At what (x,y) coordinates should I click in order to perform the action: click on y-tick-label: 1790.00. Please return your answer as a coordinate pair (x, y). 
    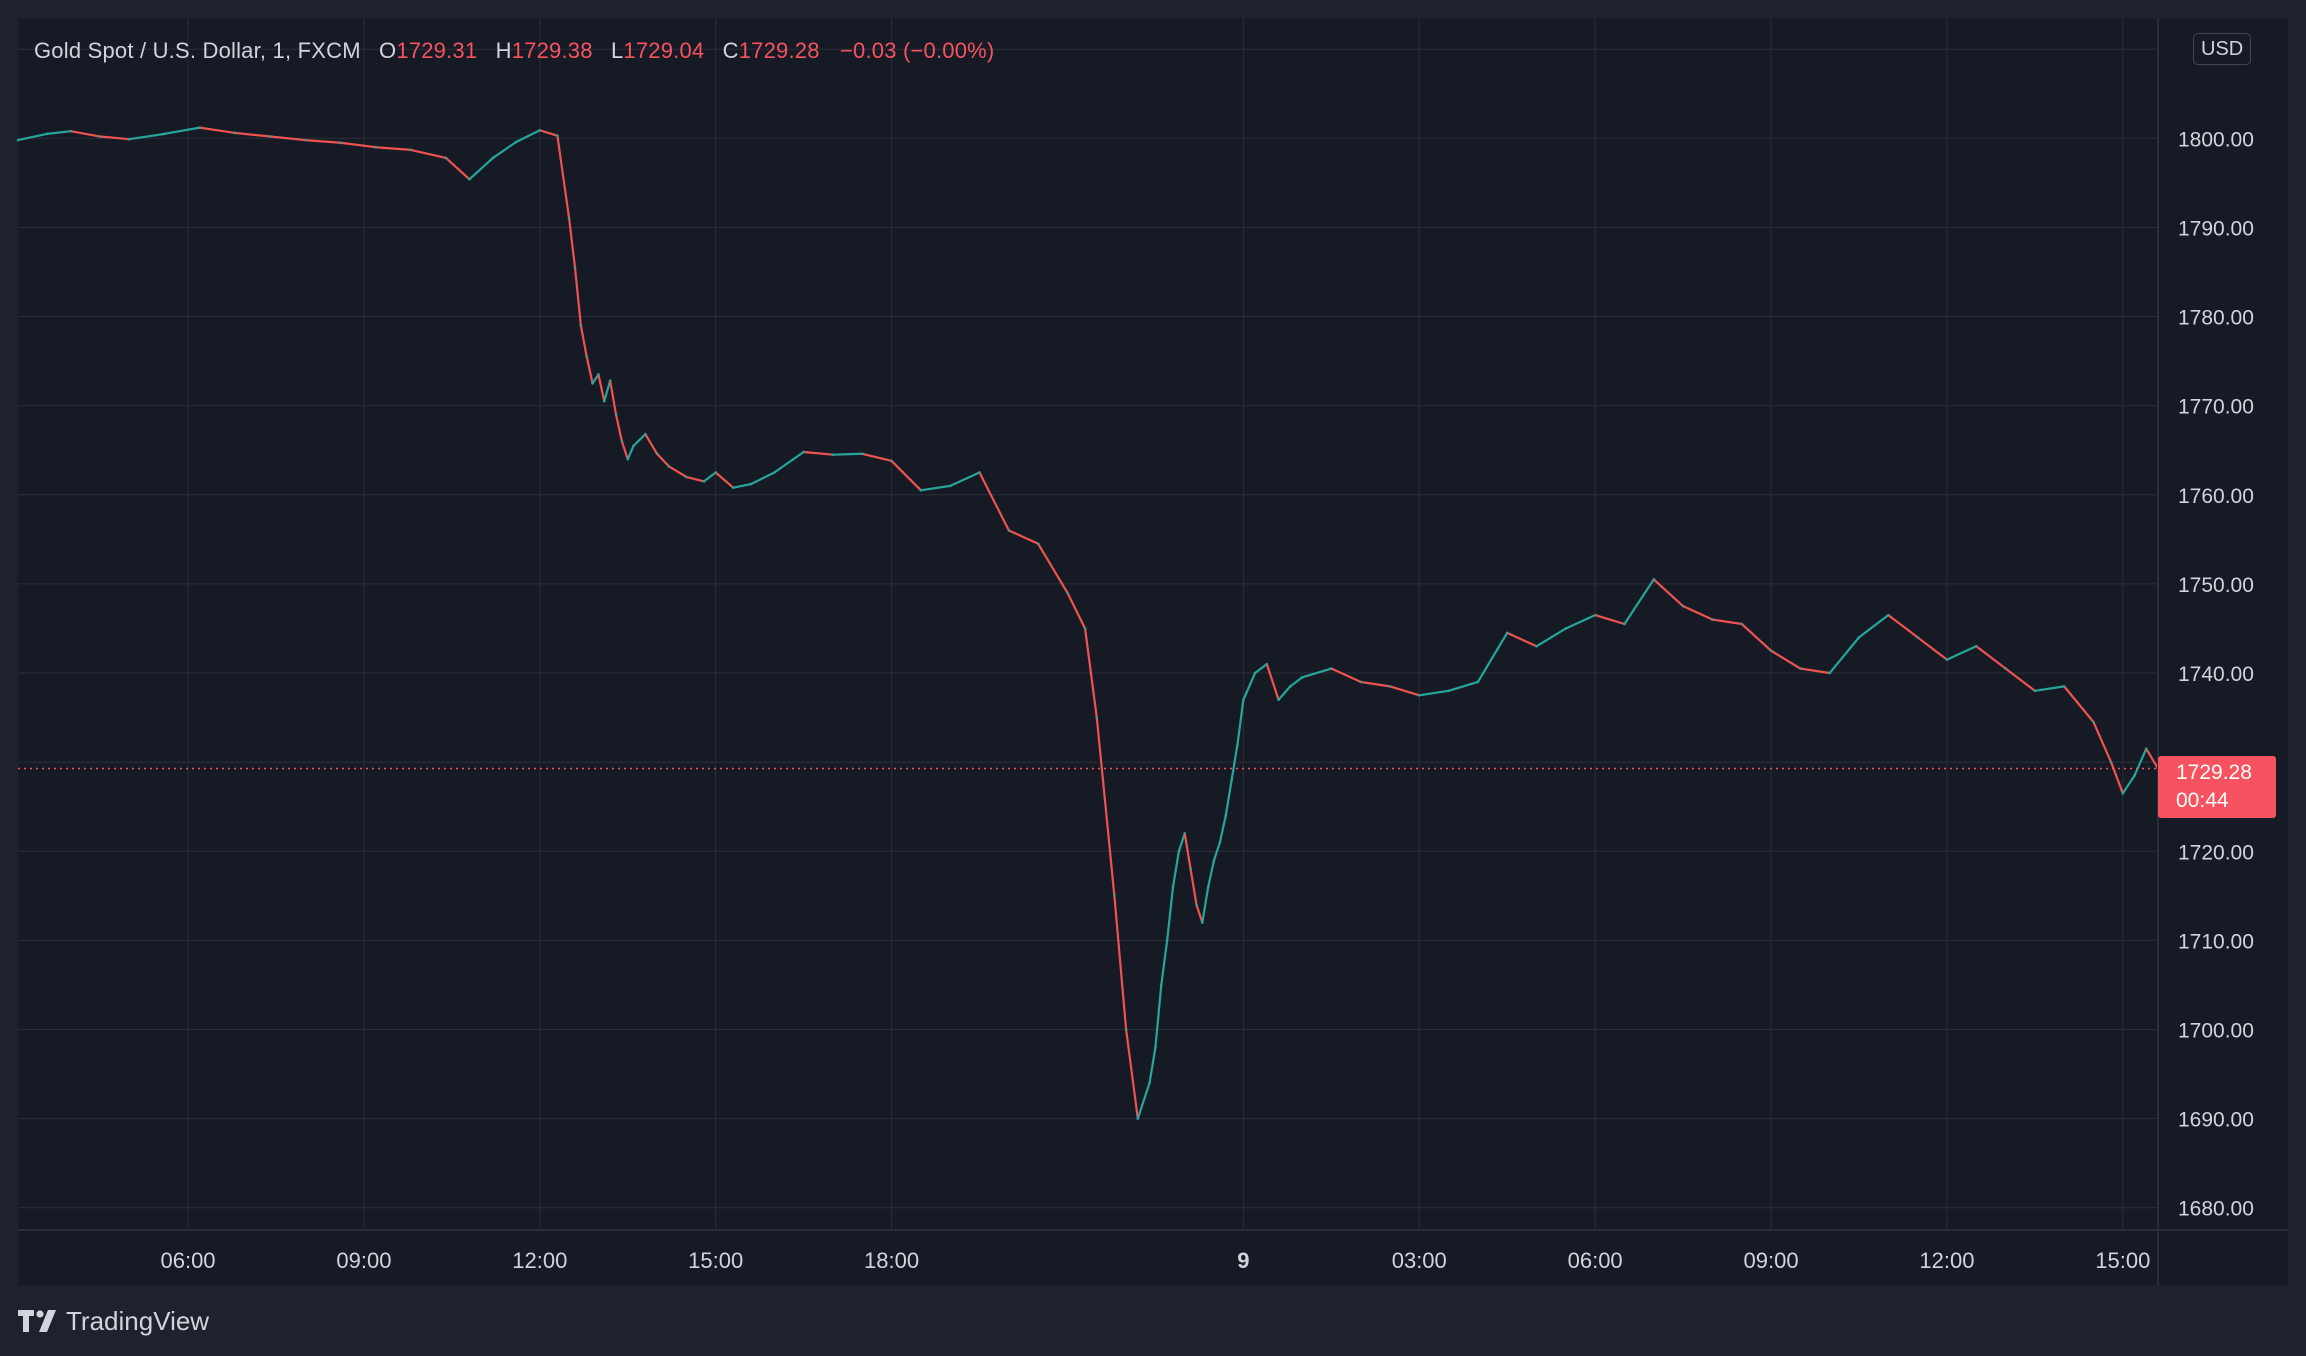
    Looking at the image, I should click on (2216, 228).